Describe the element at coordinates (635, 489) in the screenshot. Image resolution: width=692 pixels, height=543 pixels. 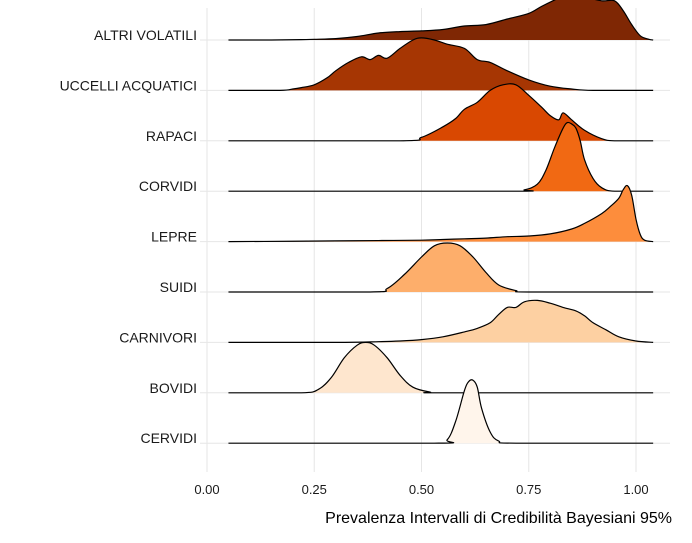
I see `x-tick-label: 1.00` at that location.